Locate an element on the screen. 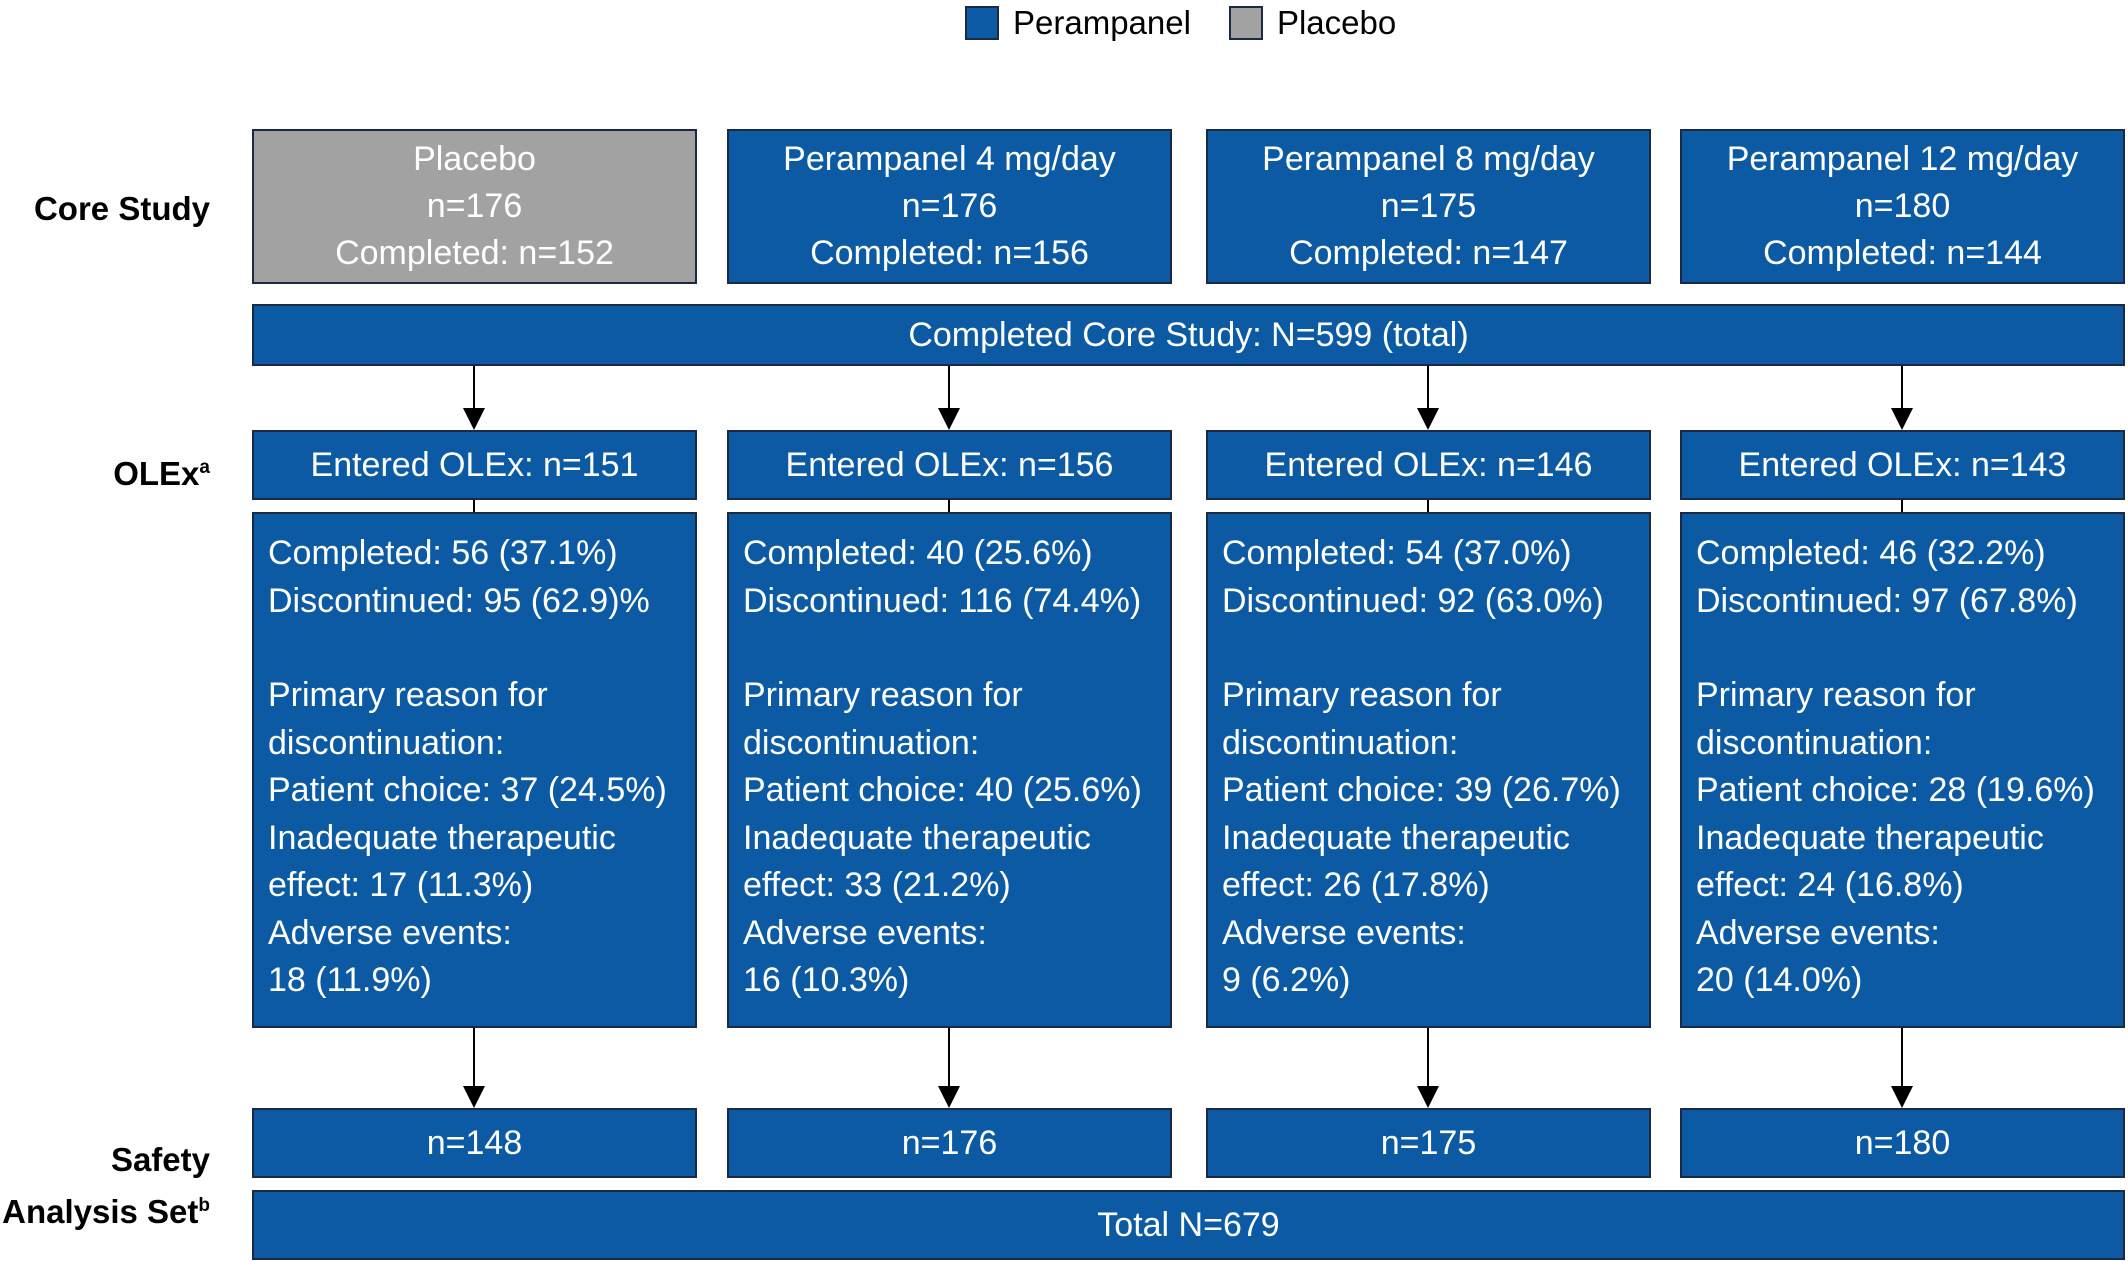 The height and width of the screenshot is (1261, 2128). legend-label-perampanel: Perampanel is located at coordinates (1102, 22).